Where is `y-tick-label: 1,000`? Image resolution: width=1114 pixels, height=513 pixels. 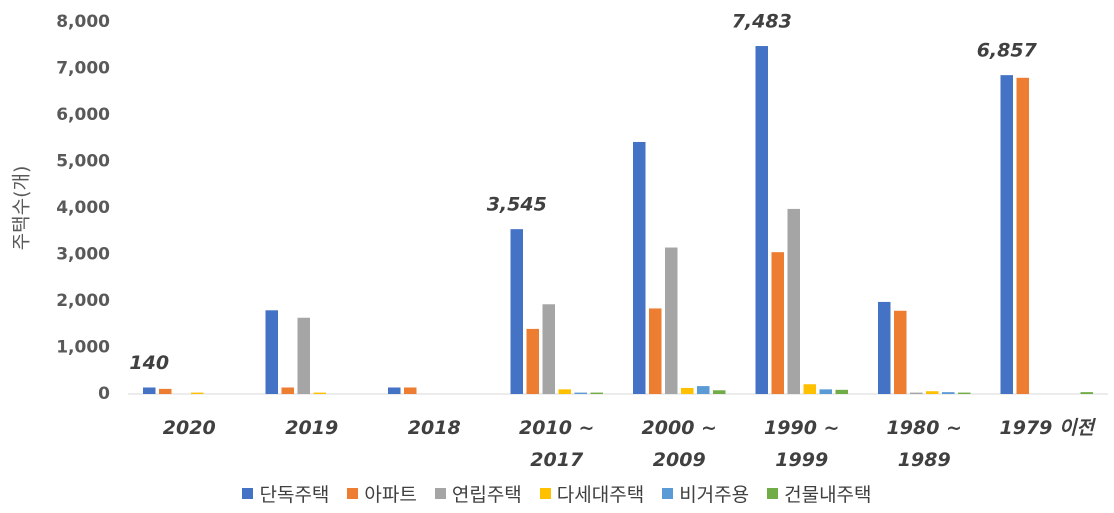
y-tick-label: 1,000 is located at coordinates (83, 348).